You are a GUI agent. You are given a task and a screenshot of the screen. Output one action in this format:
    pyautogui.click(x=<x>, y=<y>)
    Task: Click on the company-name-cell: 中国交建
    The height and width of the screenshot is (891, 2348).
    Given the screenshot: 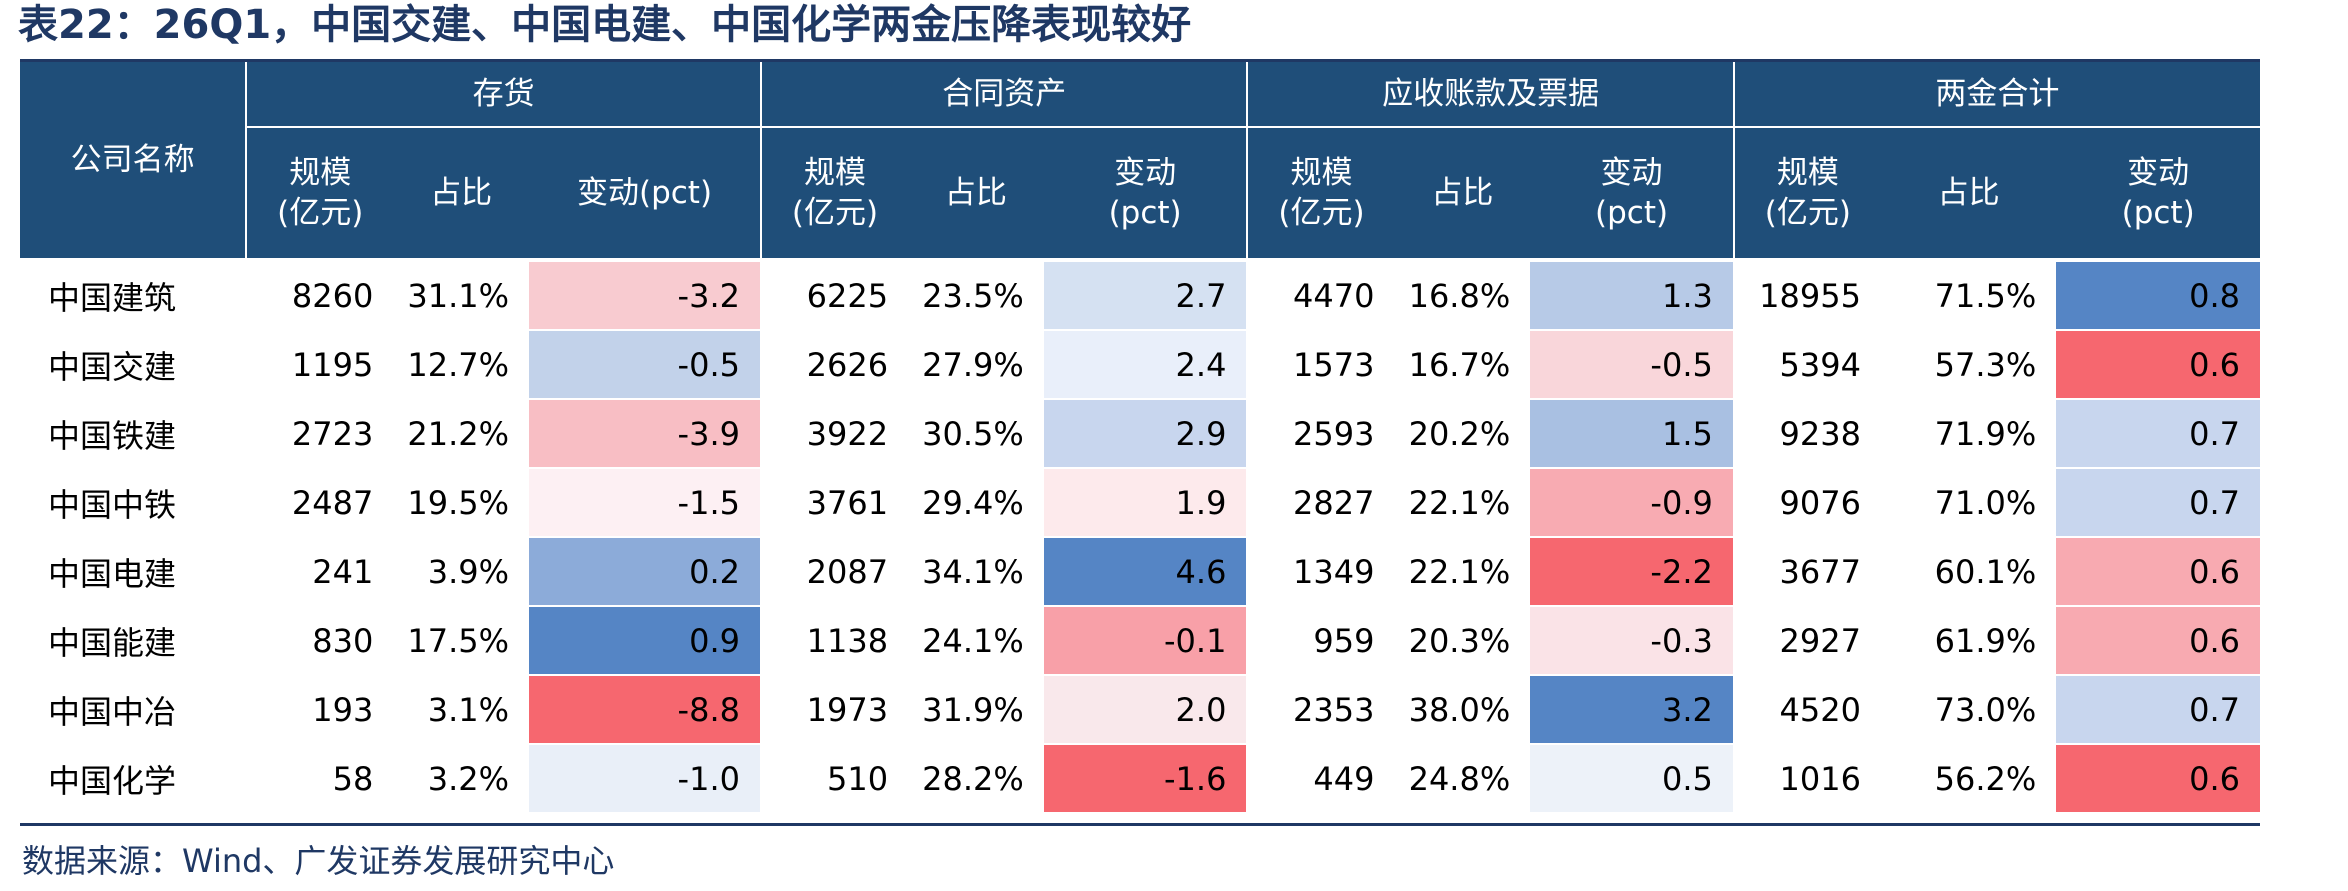 What is the action you would take?
    pyautogui.click(x=133, y=364)
    